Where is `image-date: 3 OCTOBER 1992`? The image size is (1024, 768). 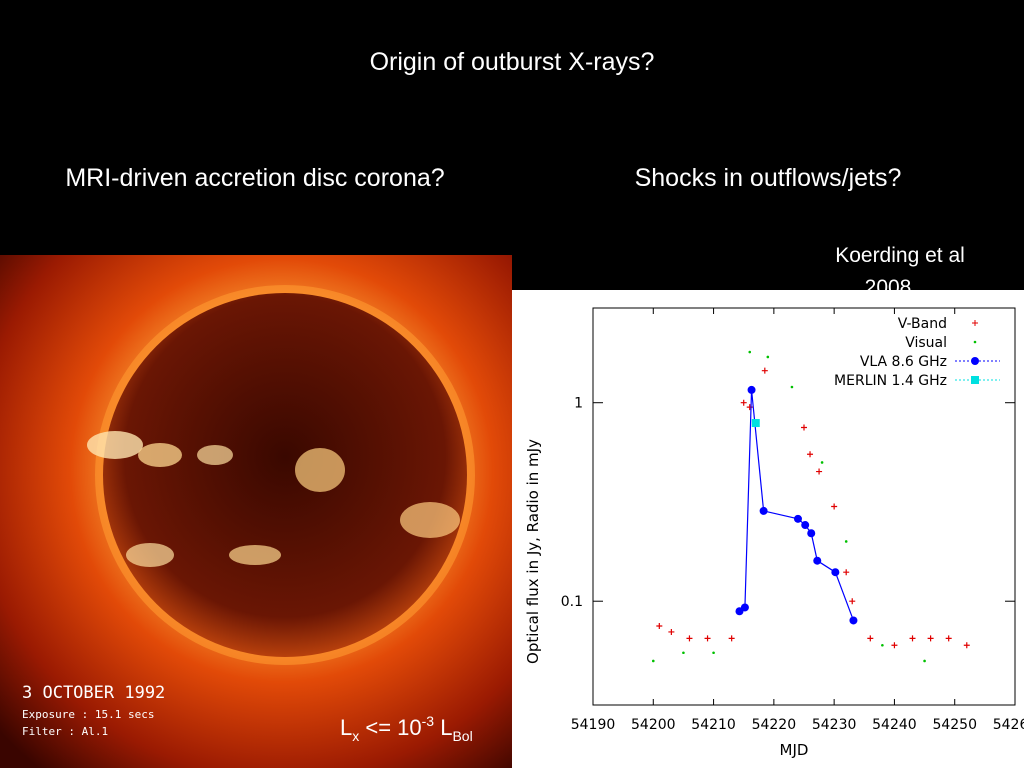 image-date: 3 OCTOBER 1992 is located at coordinates (93, 693).